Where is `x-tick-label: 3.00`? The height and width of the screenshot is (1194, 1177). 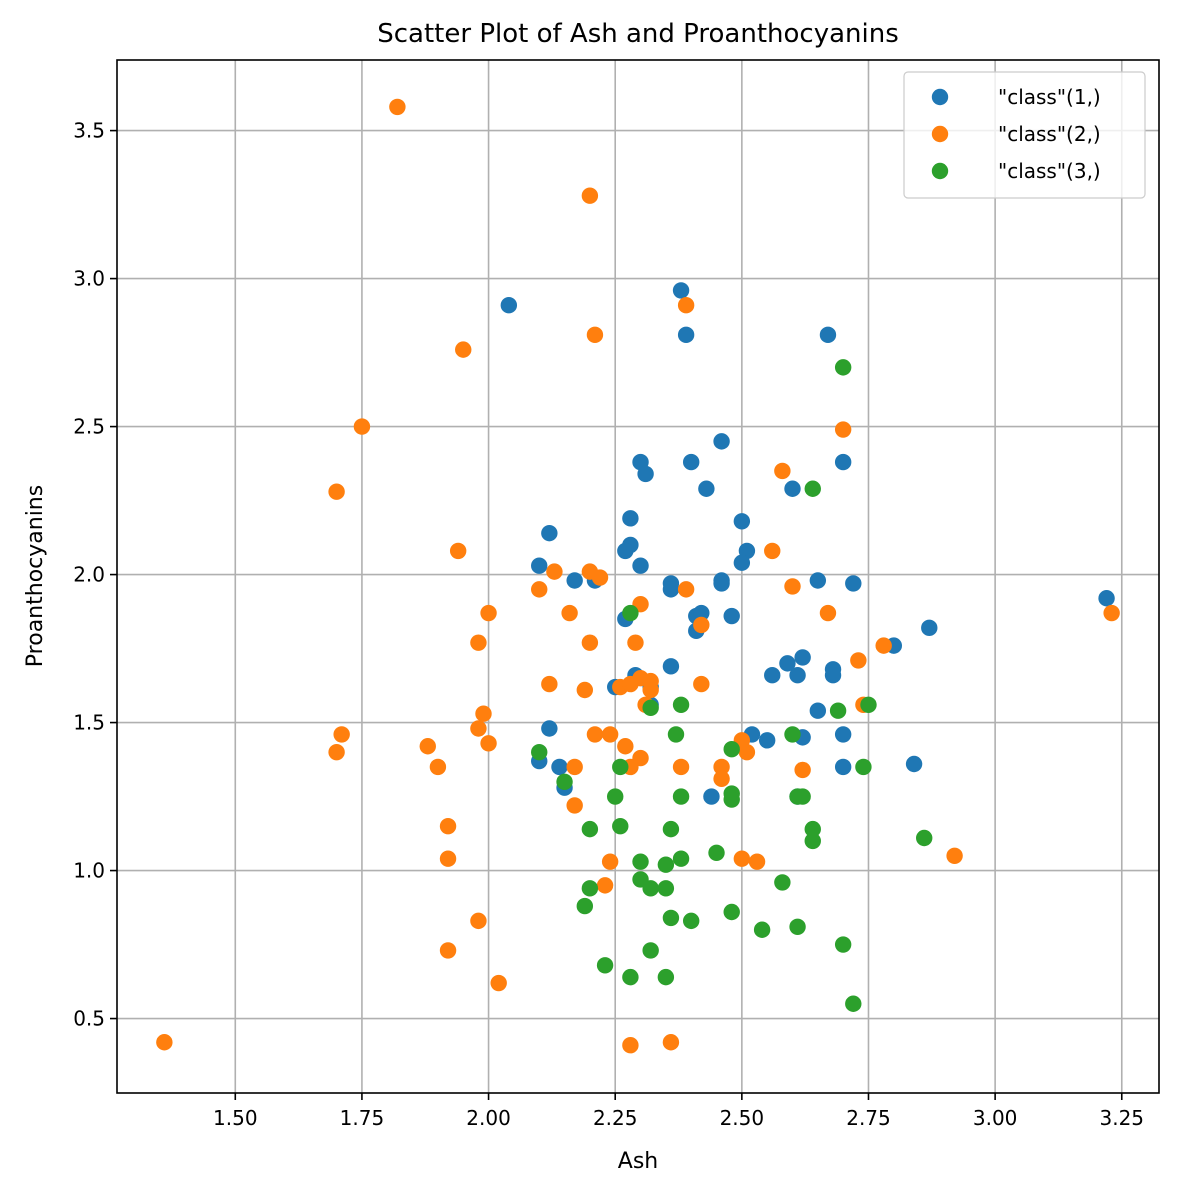 x-tick-label: 3.00 is located at coordinates (995, 1118).